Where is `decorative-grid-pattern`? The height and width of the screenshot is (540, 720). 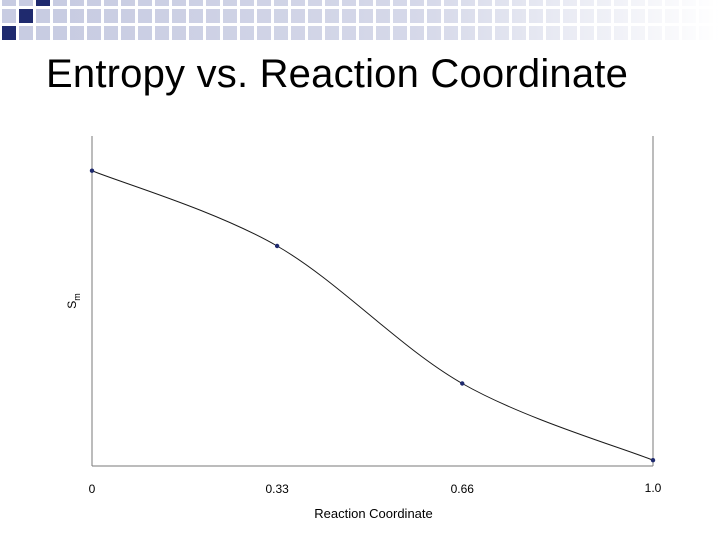
decorative-grid-pattern is located at coordinates (361, 22).